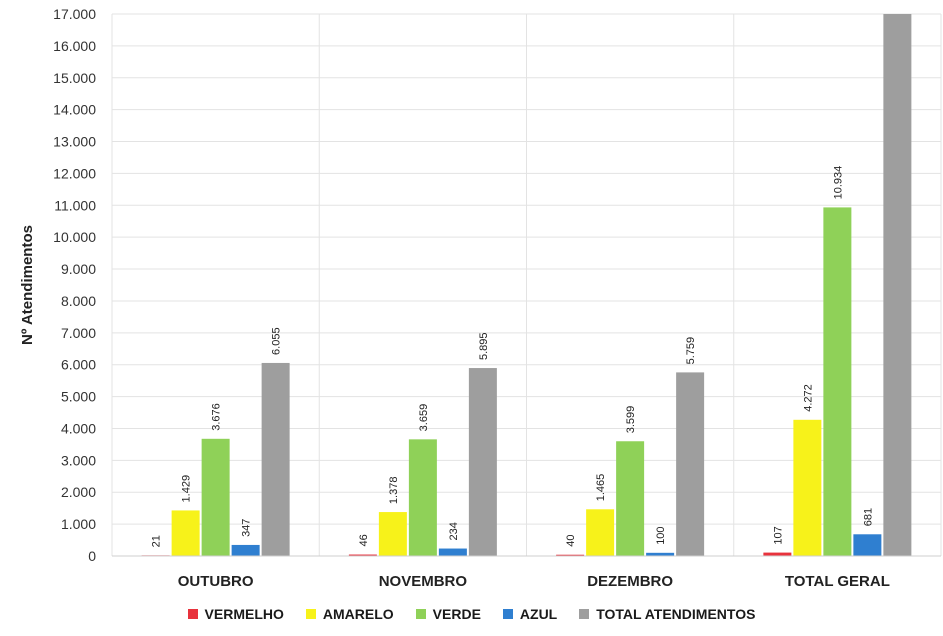 The height and width of the screenshot is (636, 943). What do you see at coordinates (74, 173) in the screenshot?
I see `y-tick-label: 12.000` at bounding box center [74, 173].